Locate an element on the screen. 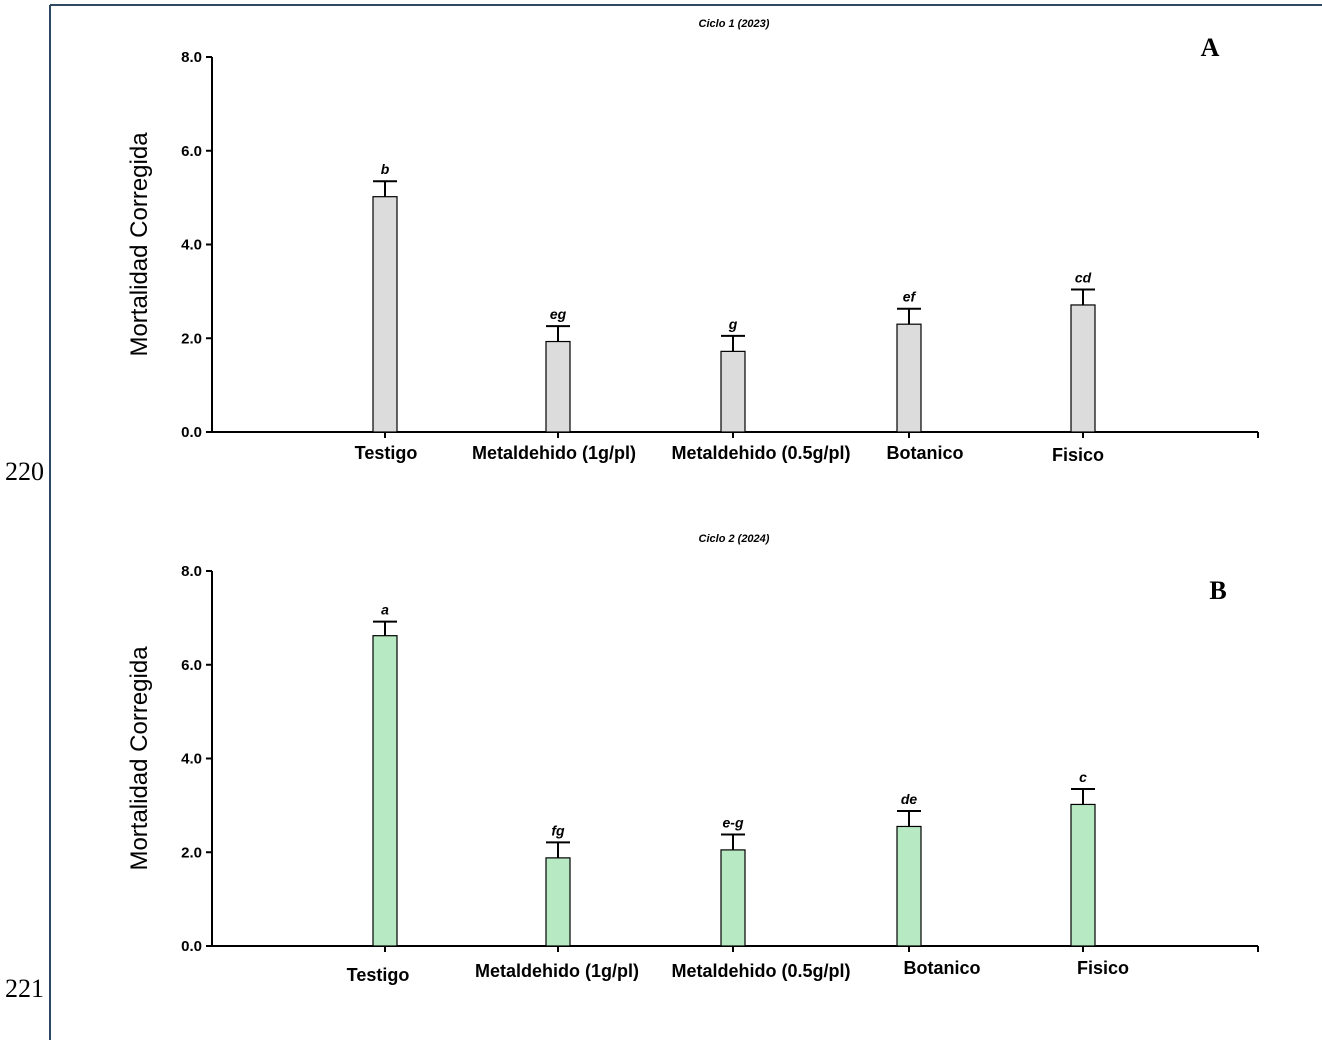  panel-label: B is located at coordinates (1217, 590).